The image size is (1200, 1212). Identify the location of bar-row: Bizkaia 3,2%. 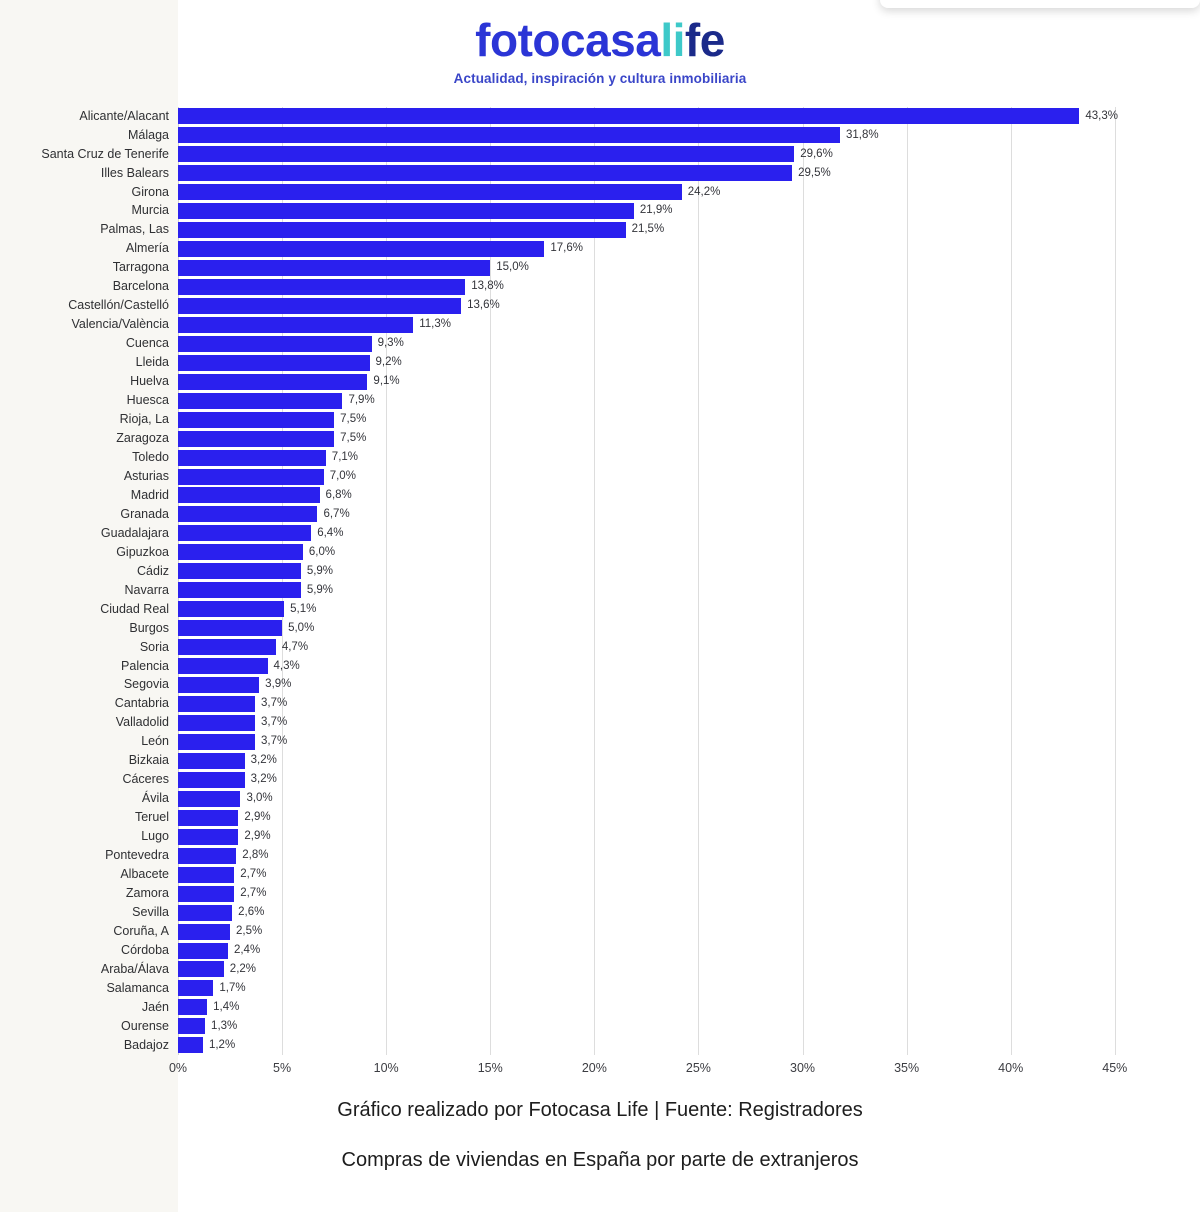
(637, 760).